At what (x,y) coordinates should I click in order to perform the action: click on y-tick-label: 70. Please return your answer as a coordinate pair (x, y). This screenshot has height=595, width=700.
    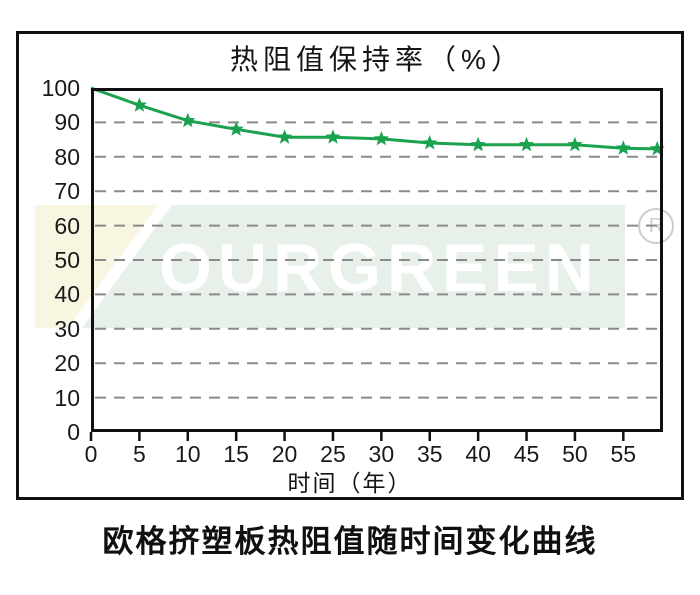
    Looking at the image, I should click on (67, 191).